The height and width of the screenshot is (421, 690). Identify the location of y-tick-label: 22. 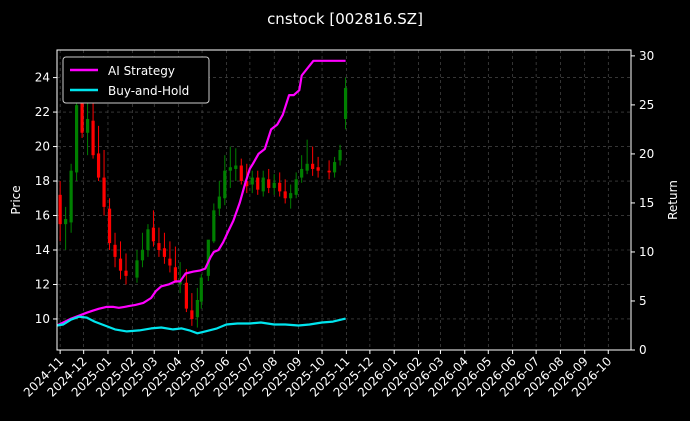
(42, 112).